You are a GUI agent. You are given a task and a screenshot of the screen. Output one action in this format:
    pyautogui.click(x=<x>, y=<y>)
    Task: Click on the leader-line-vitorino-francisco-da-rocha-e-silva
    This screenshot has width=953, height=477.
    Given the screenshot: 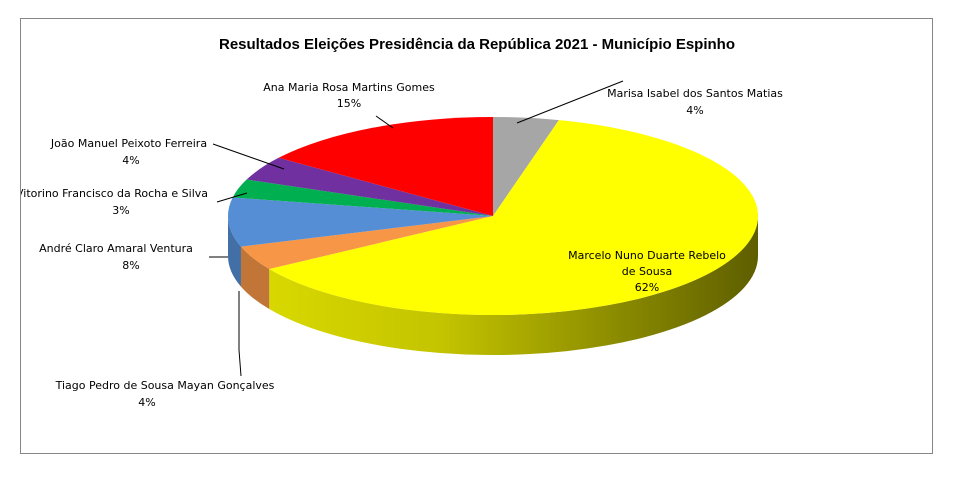 What is the action you would take?
    pyautogui.click(x=232, y=197)
    